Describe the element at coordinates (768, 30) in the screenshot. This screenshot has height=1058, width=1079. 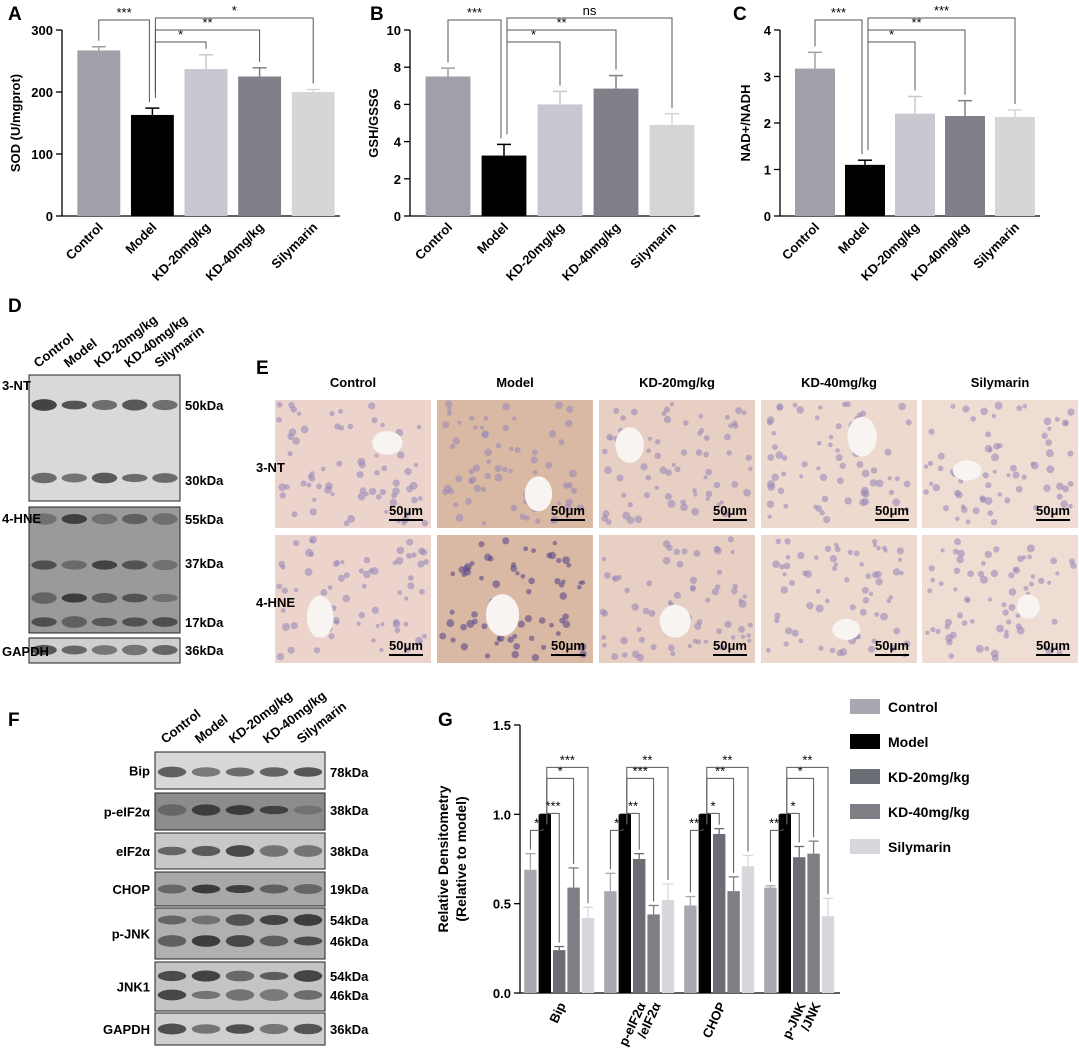
I see `y-tick-label: 4` at that location.